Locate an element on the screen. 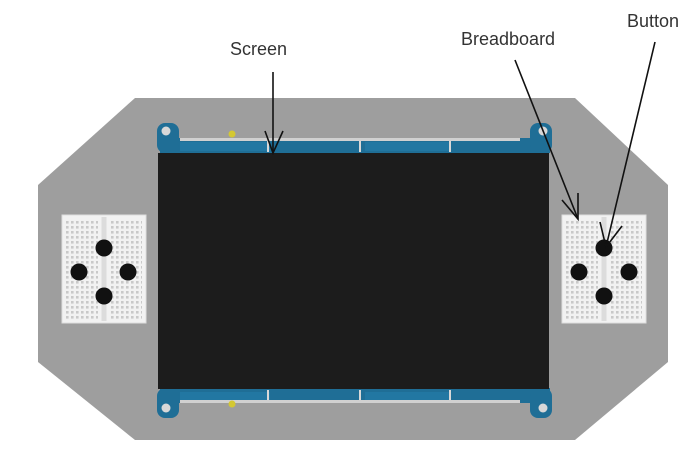  top-pcb-strip is located at coordinates (355, 145).